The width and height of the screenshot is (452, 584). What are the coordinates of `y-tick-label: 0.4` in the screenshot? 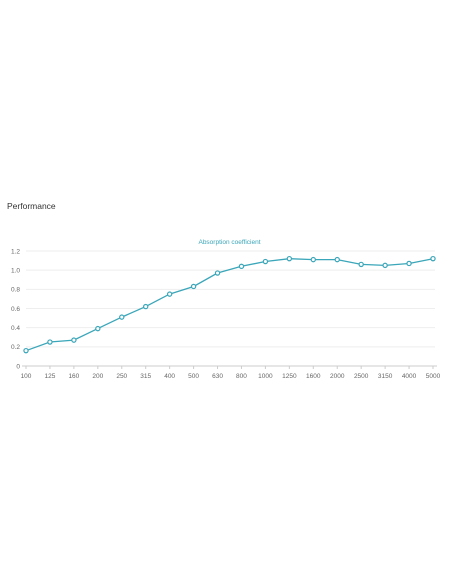 It's located at (15, 328).